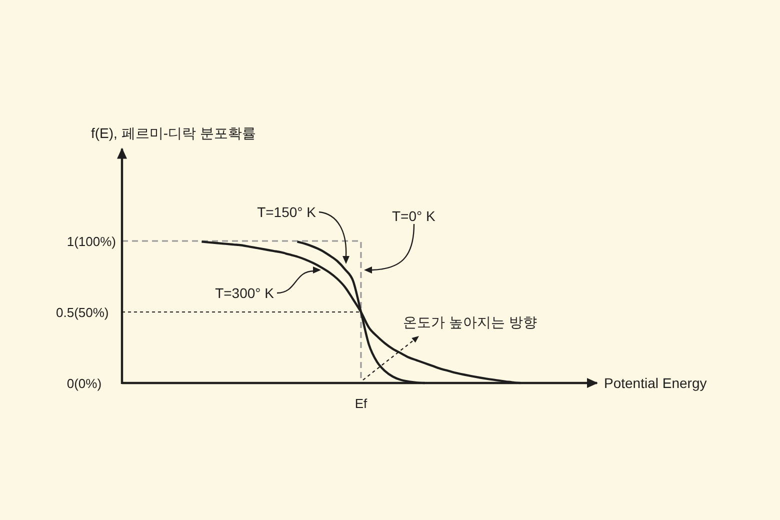 This screenshot has width=780, height=520. Describe the element at coordinates (91, 312) in the screenshot. I see `text: (50%)` at that location.